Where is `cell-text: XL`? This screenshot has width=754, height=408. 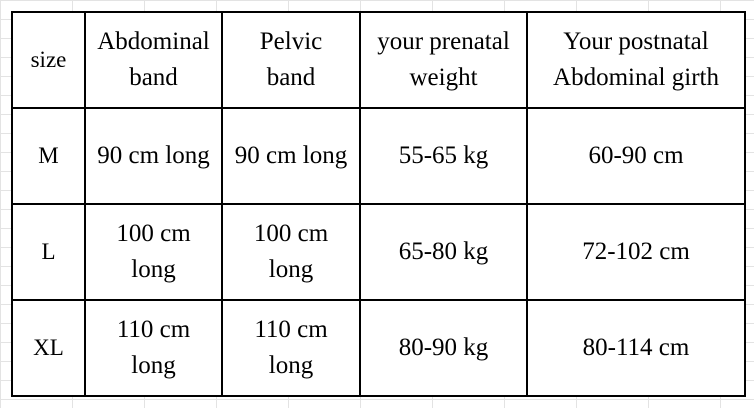
cell-text: XL is located at coordinates (48, 347).